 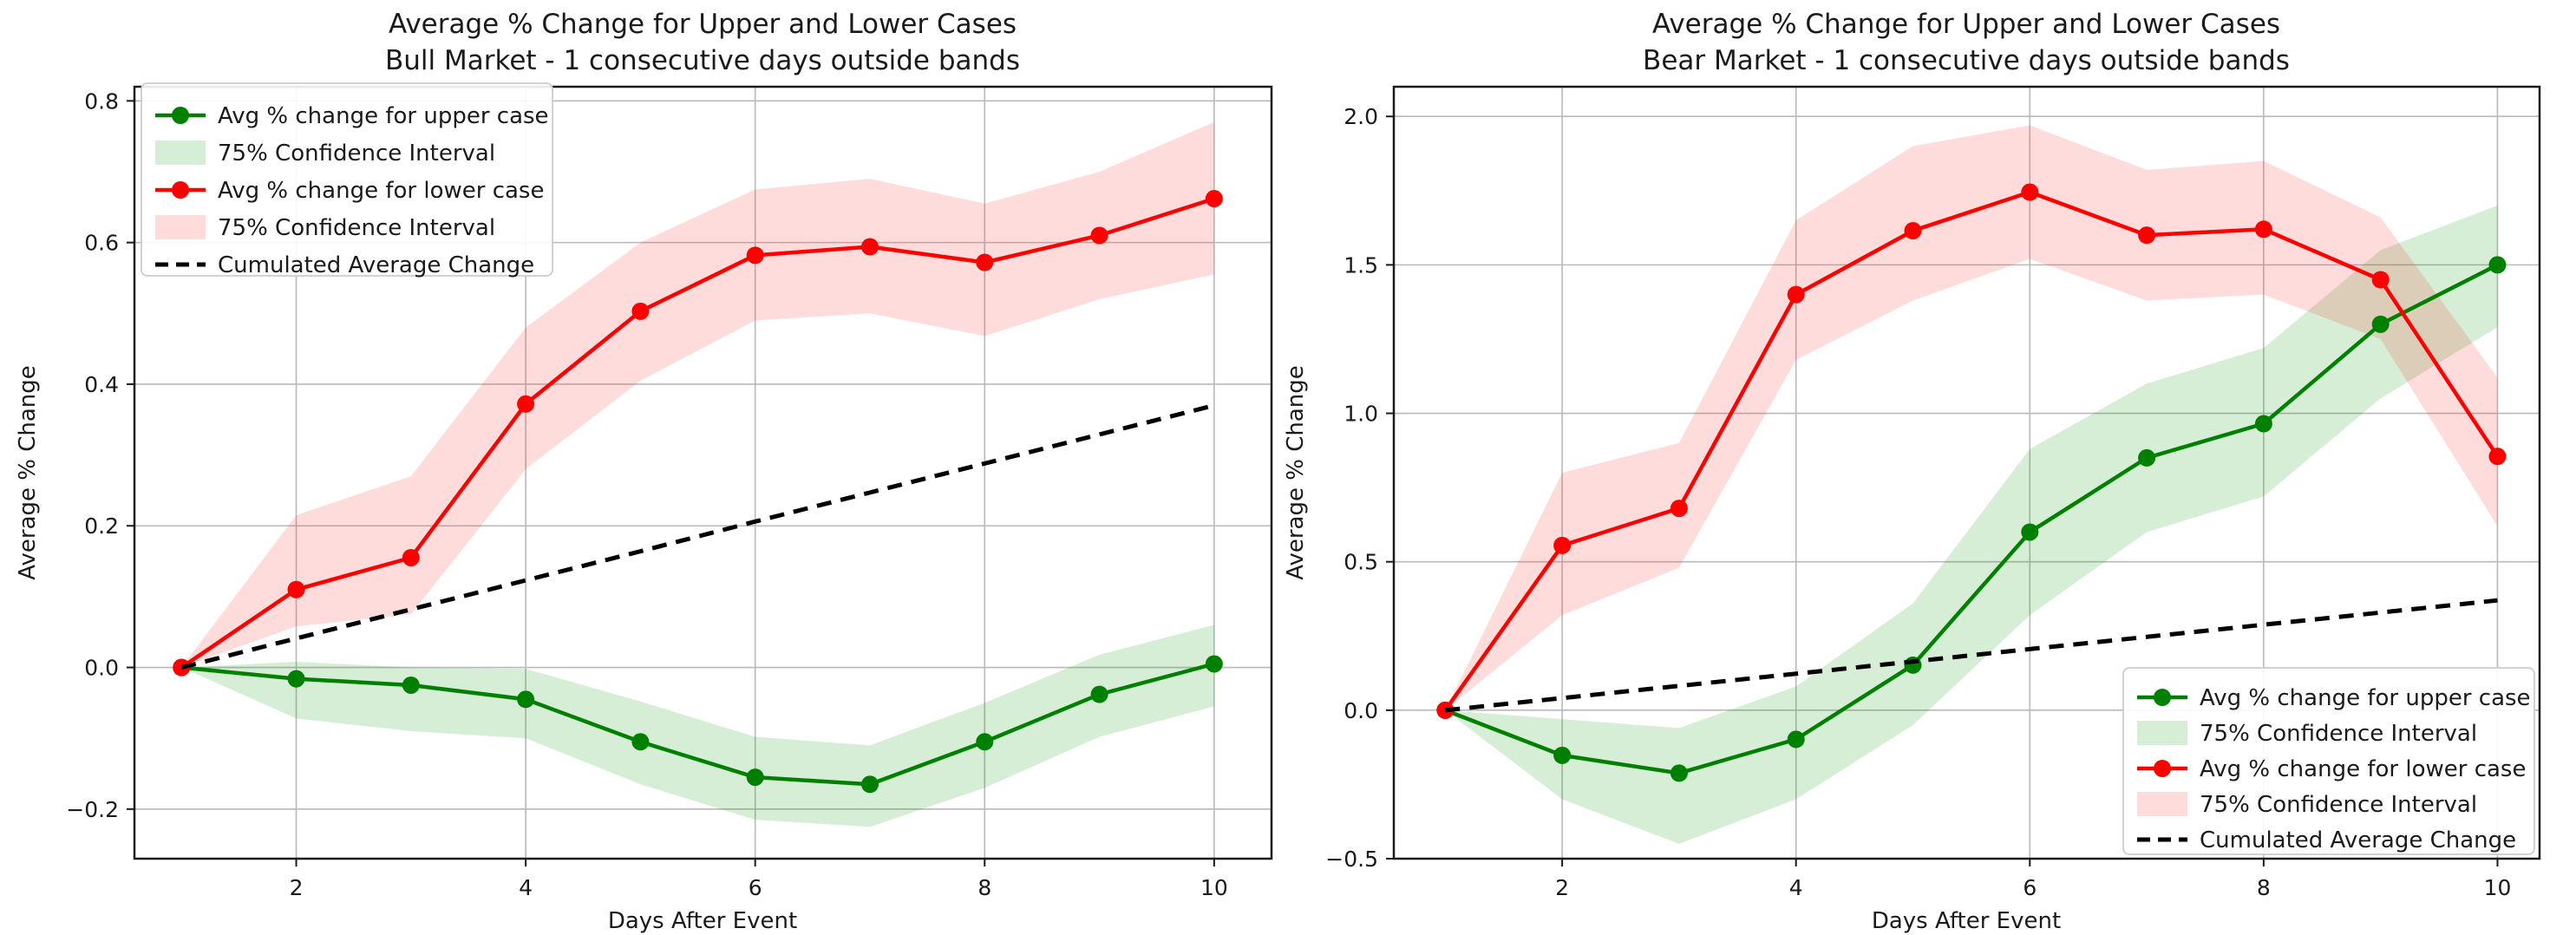 What do you see at coordinates (101, 101) in the screenshot?
I see `y-tick-label: 0.8` at bounding box center [101, 101].